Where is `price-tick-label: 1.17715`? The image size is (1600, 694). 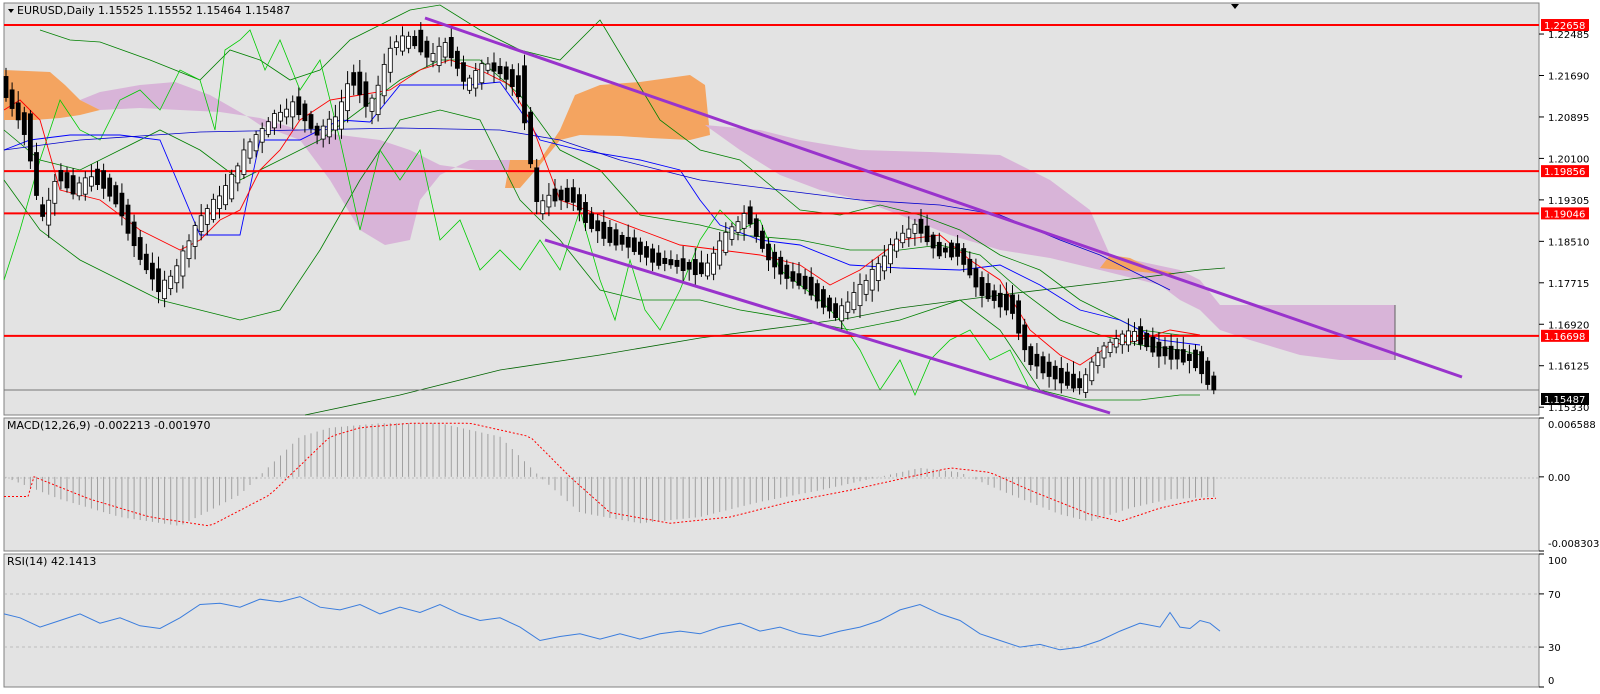
price-tick-label: 1.17715 is located at coordinates (1568, 284).